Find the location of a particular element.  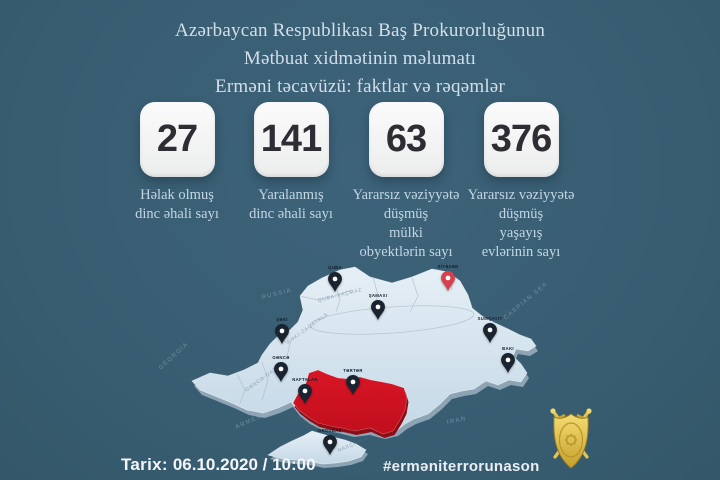

stat-value: 63 is located at coordinates (406, 139).